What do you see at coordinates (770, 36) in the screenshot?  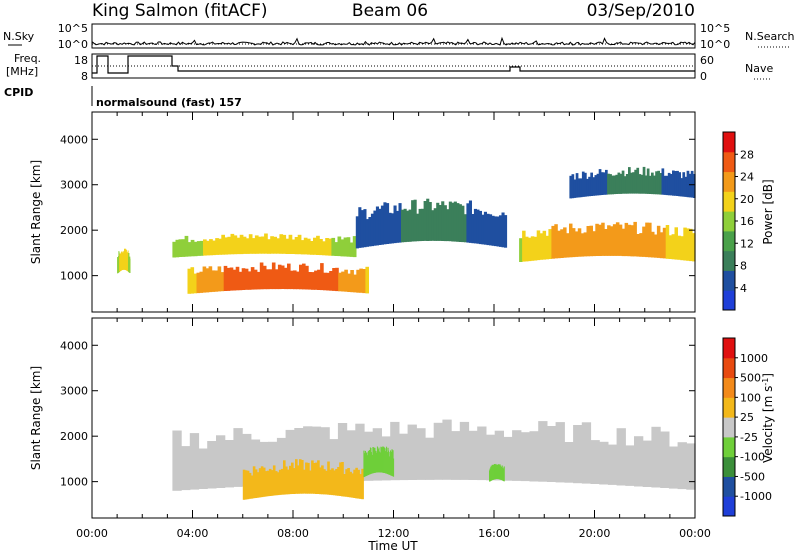 I see `nsearch-label: N.Search` at bounding box center [770, 36].